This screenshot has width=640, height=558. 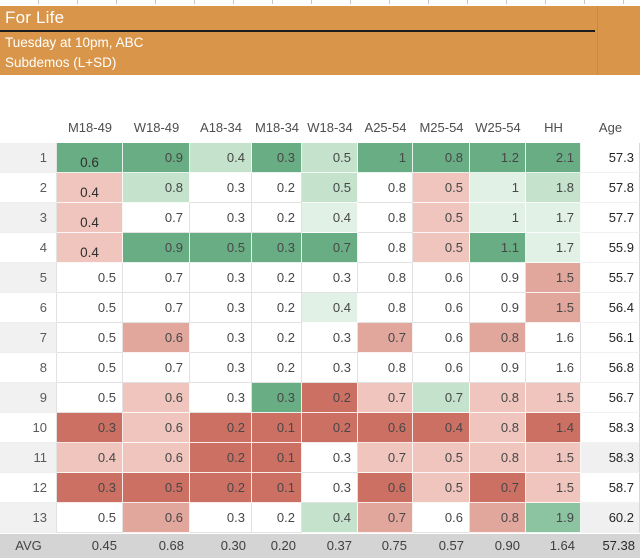 What do you see at coordinates (610, 458) in the screenshot?
I see `age-cell: 58.3` at bounding box center [610, 458].